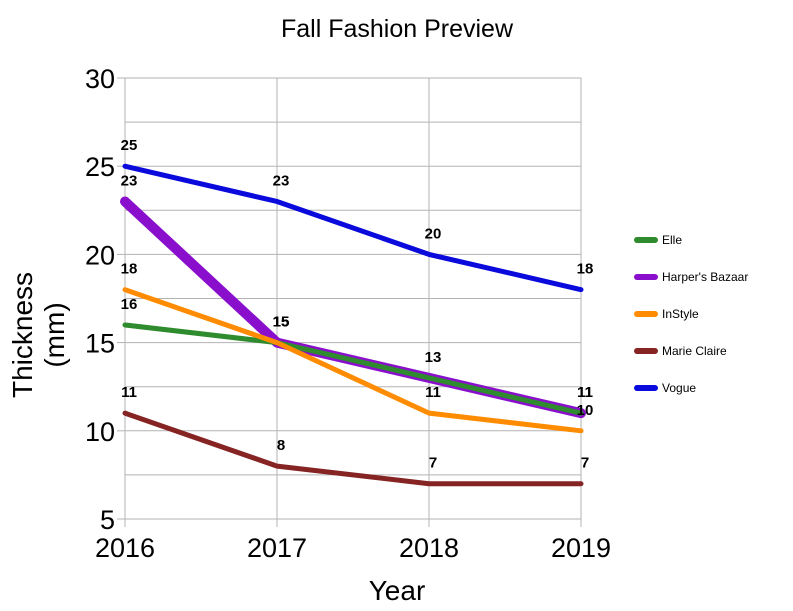 The image size is (793, 611). I want to click on x-tick-label: 2017, so click(277, 548).